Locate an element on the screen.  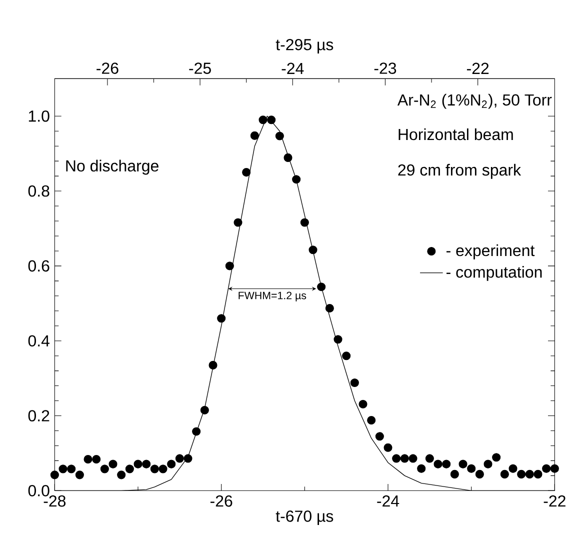
x2-tick-label: -22 is located at coordinates (477, 68).